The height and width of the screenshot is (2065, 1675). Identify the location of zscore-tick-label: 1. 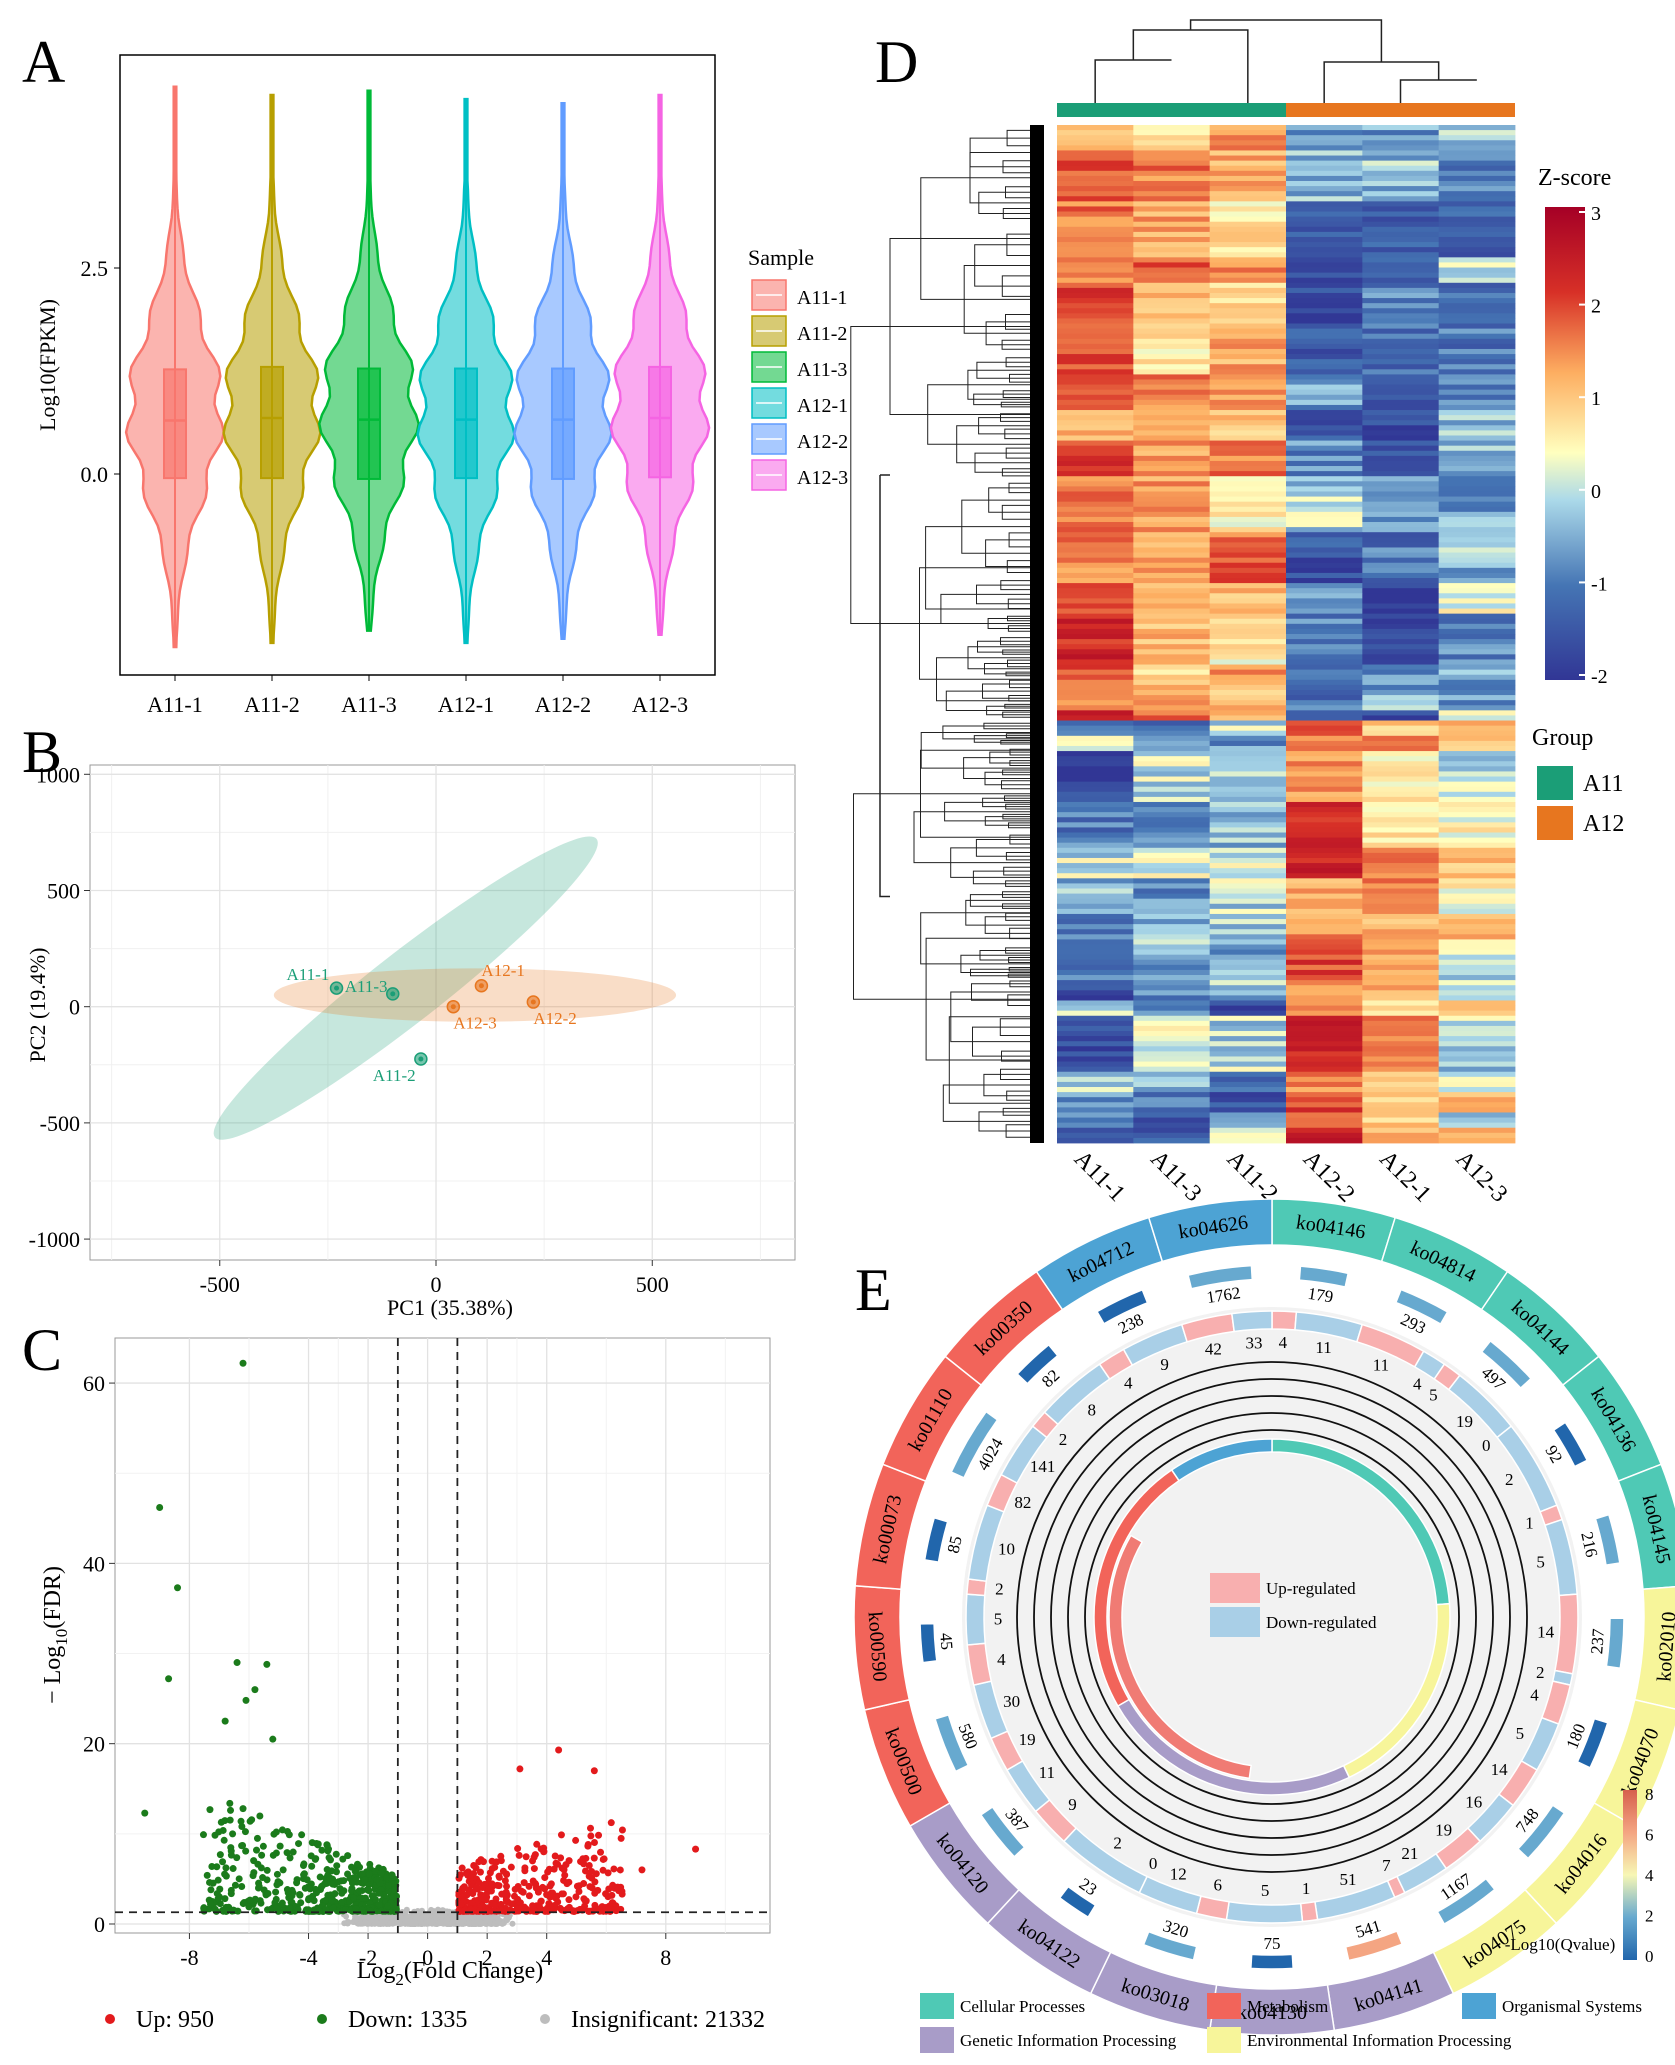
(1596, 399).